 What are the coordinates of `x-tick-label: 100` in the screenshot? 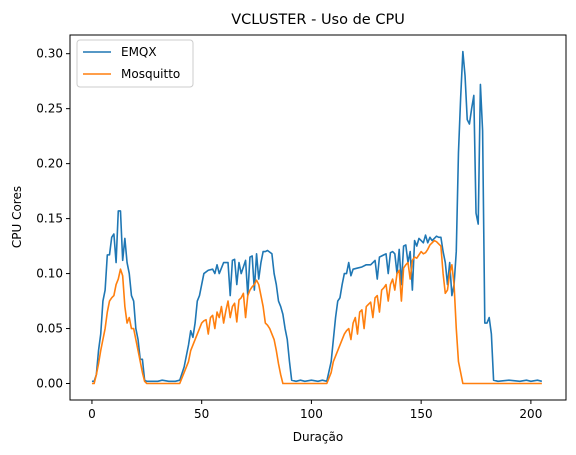 It's located at (311, 414).